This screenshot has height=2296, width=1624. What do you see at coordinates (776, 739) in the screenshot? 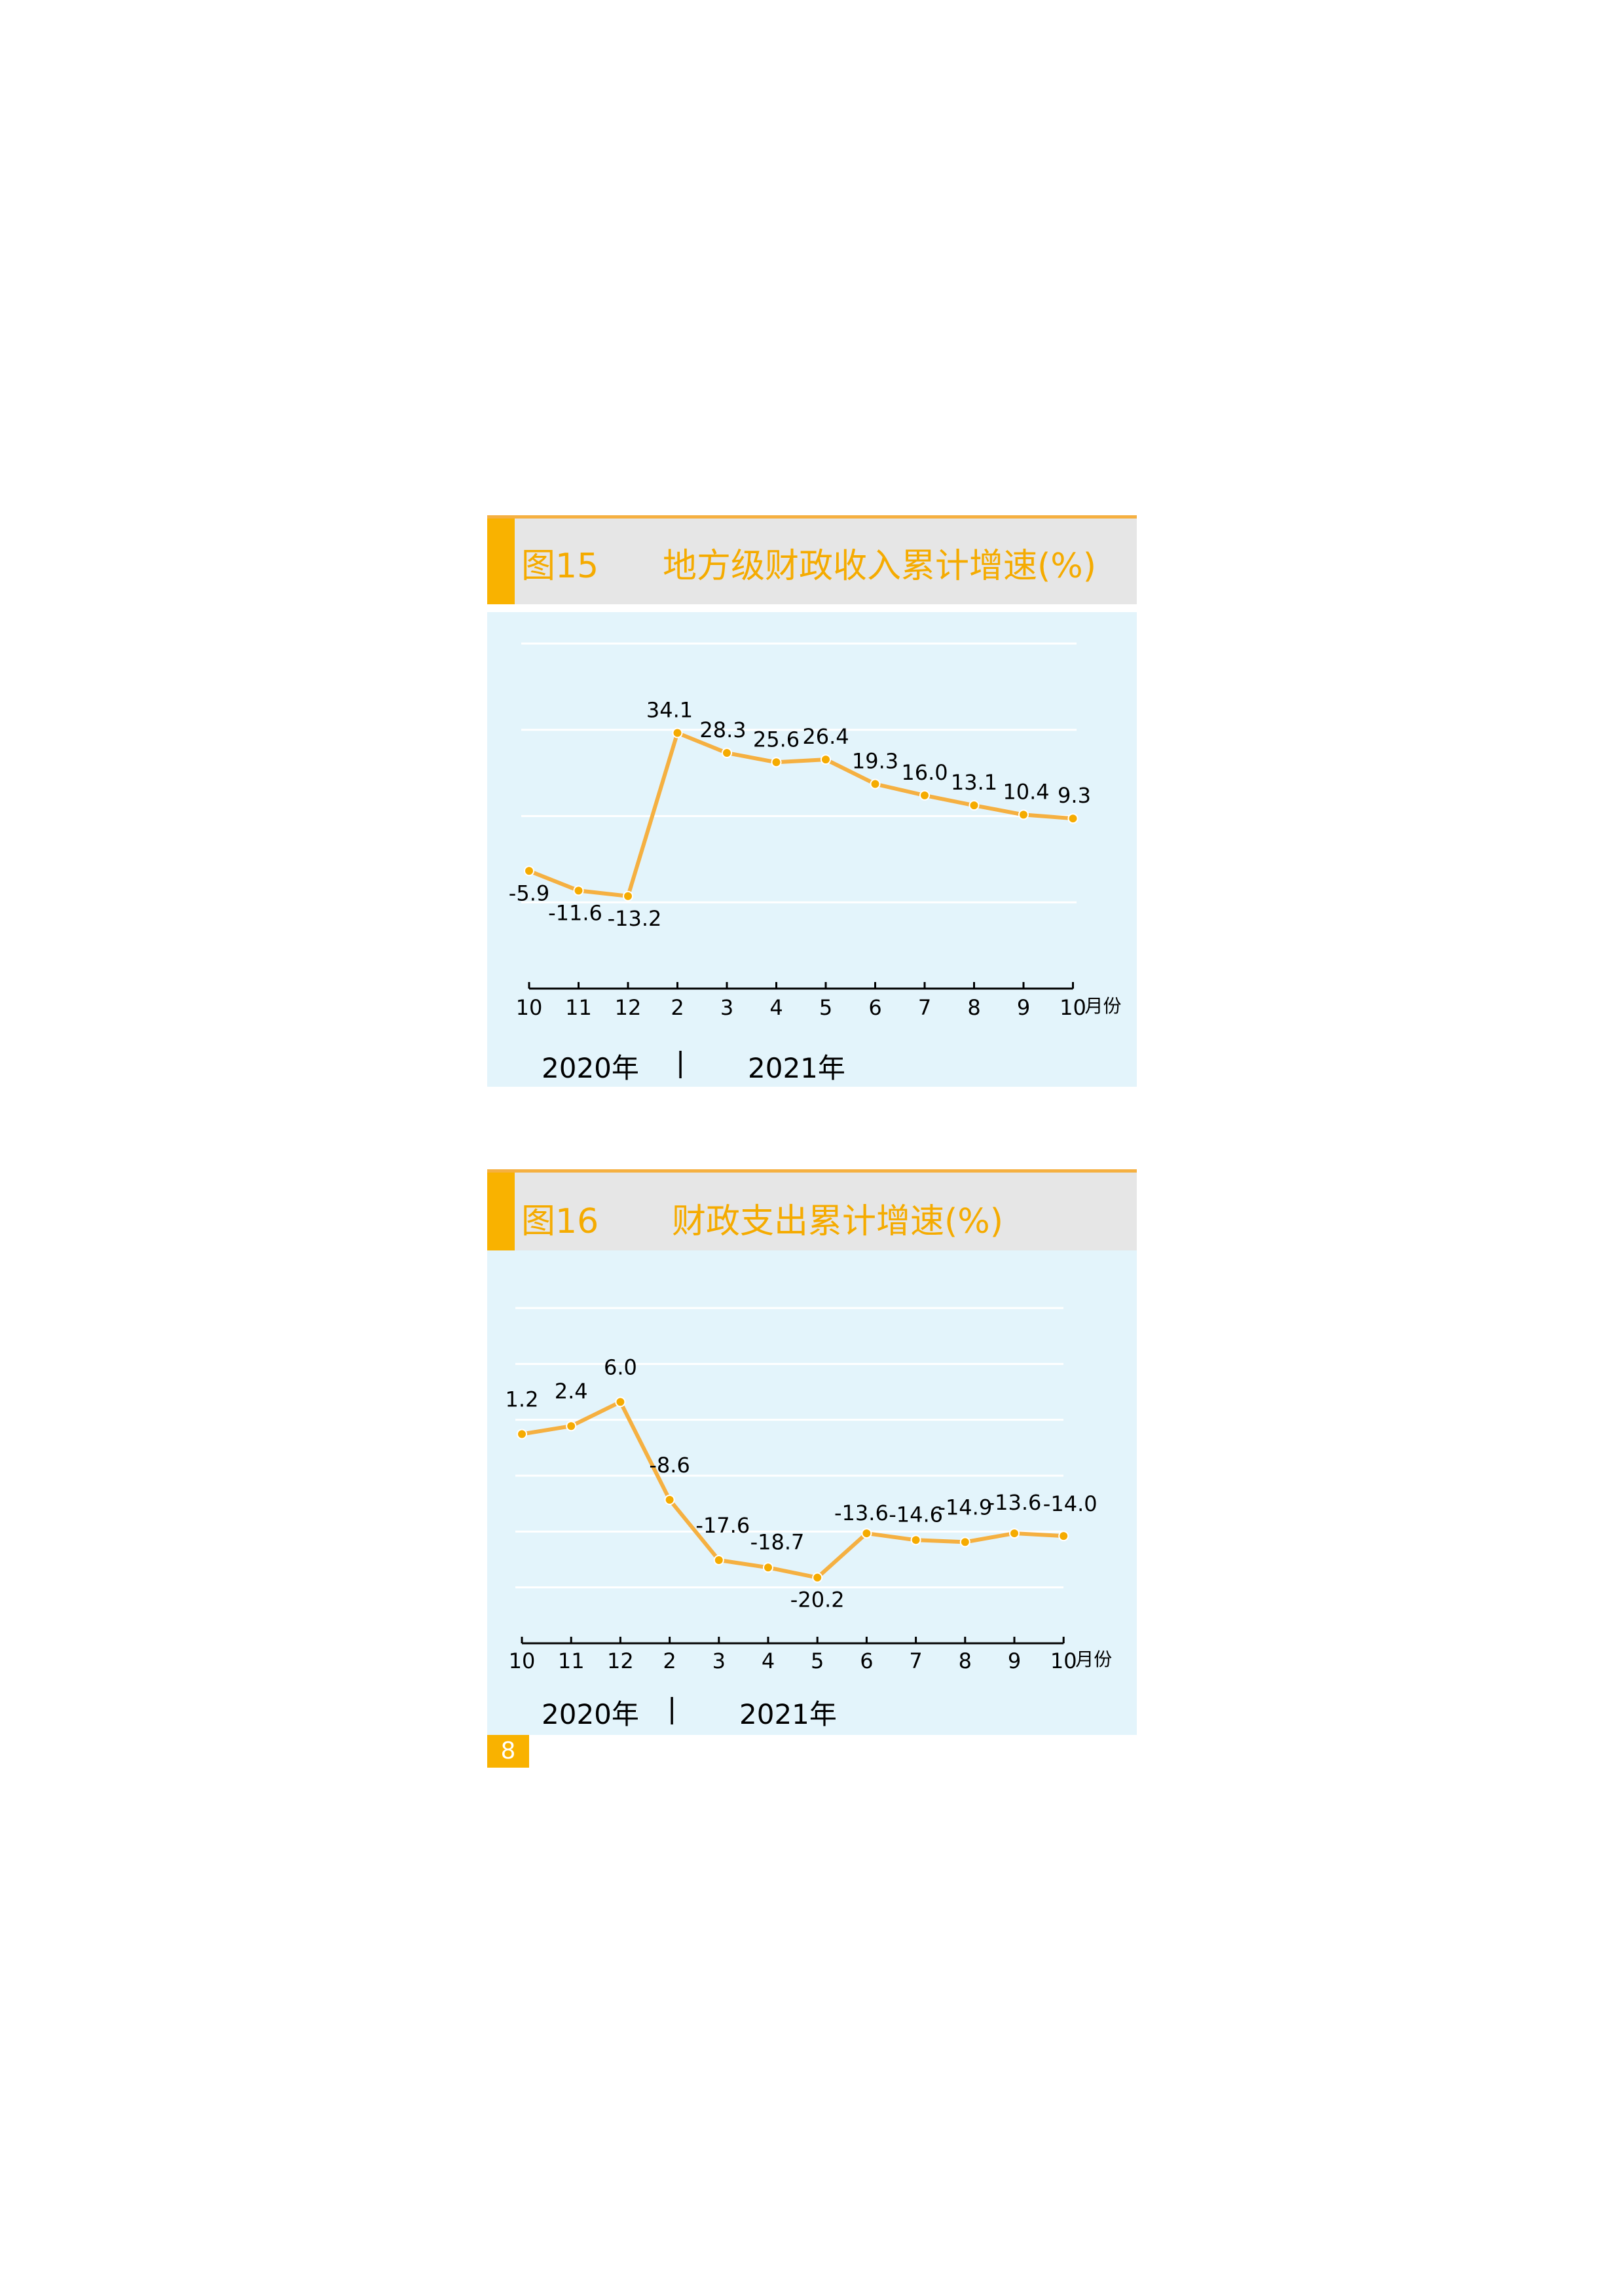
I see `data-label: 25.6` at bounding box center [776, 739].